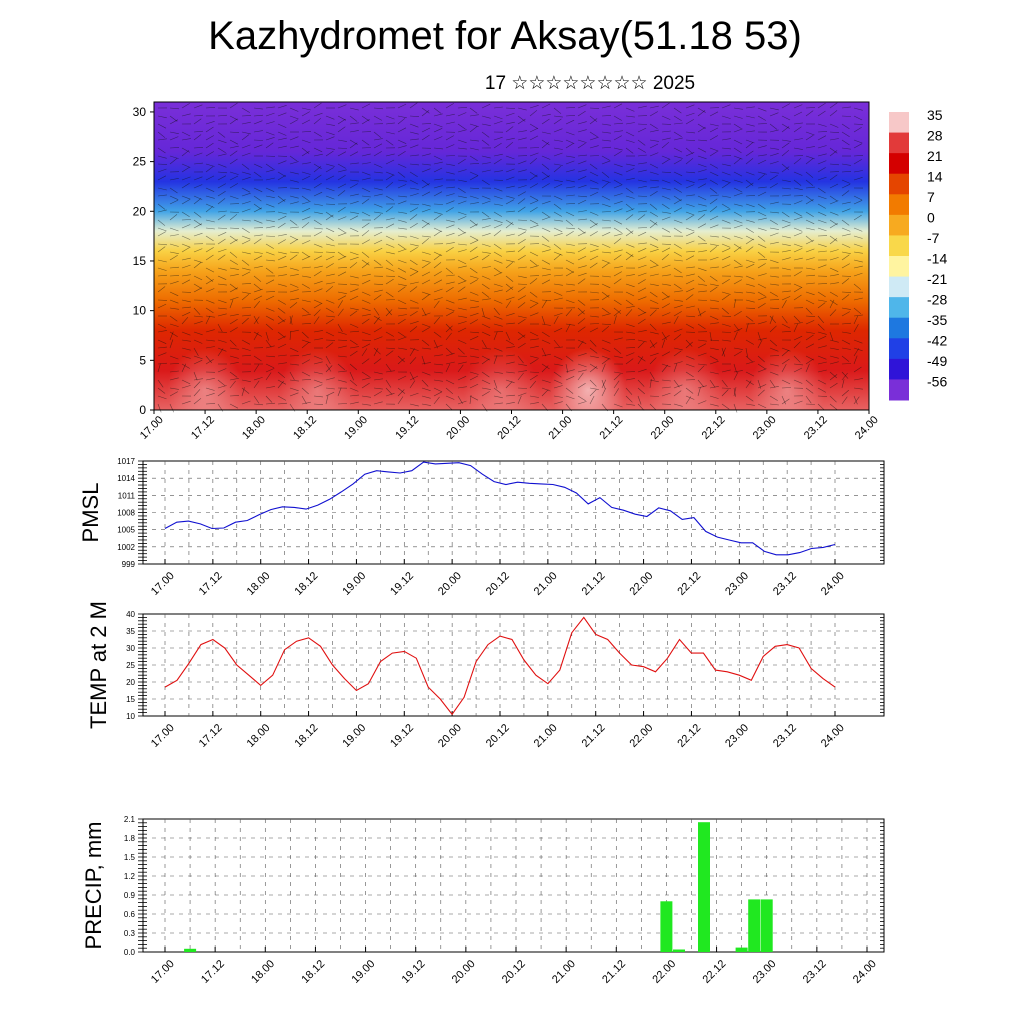 This screenshot has height=1024, width=1024. I want to click on temperature-minor-ticks, so click(511, 665).